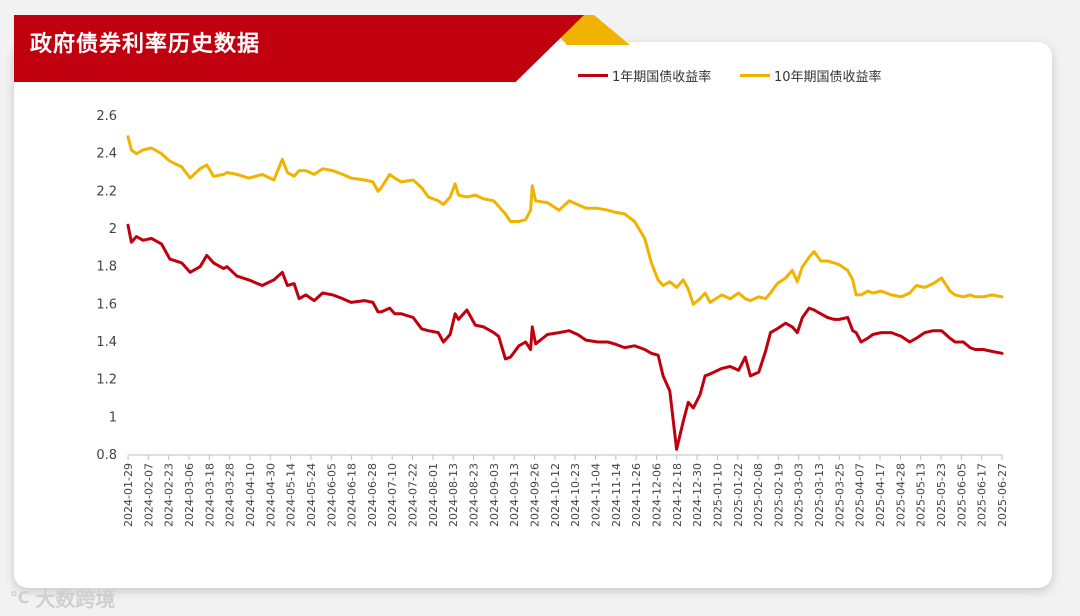  I want to click on x-tick-label: 2024-09-03, so click(494, 495).